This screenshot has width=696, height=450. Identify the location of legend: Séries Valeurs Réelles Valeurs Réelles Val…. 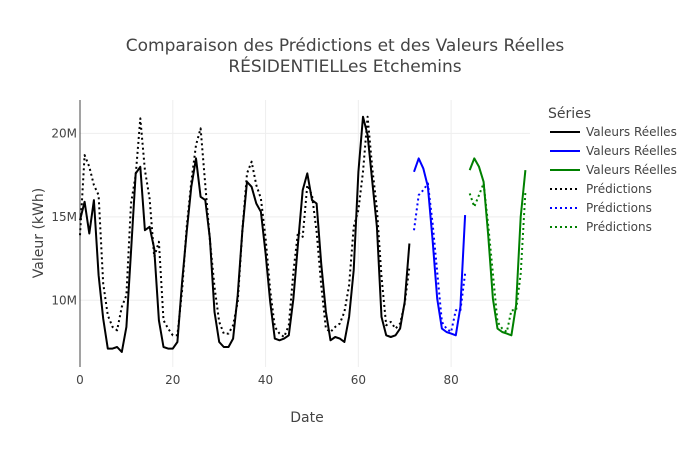
(612, 170).